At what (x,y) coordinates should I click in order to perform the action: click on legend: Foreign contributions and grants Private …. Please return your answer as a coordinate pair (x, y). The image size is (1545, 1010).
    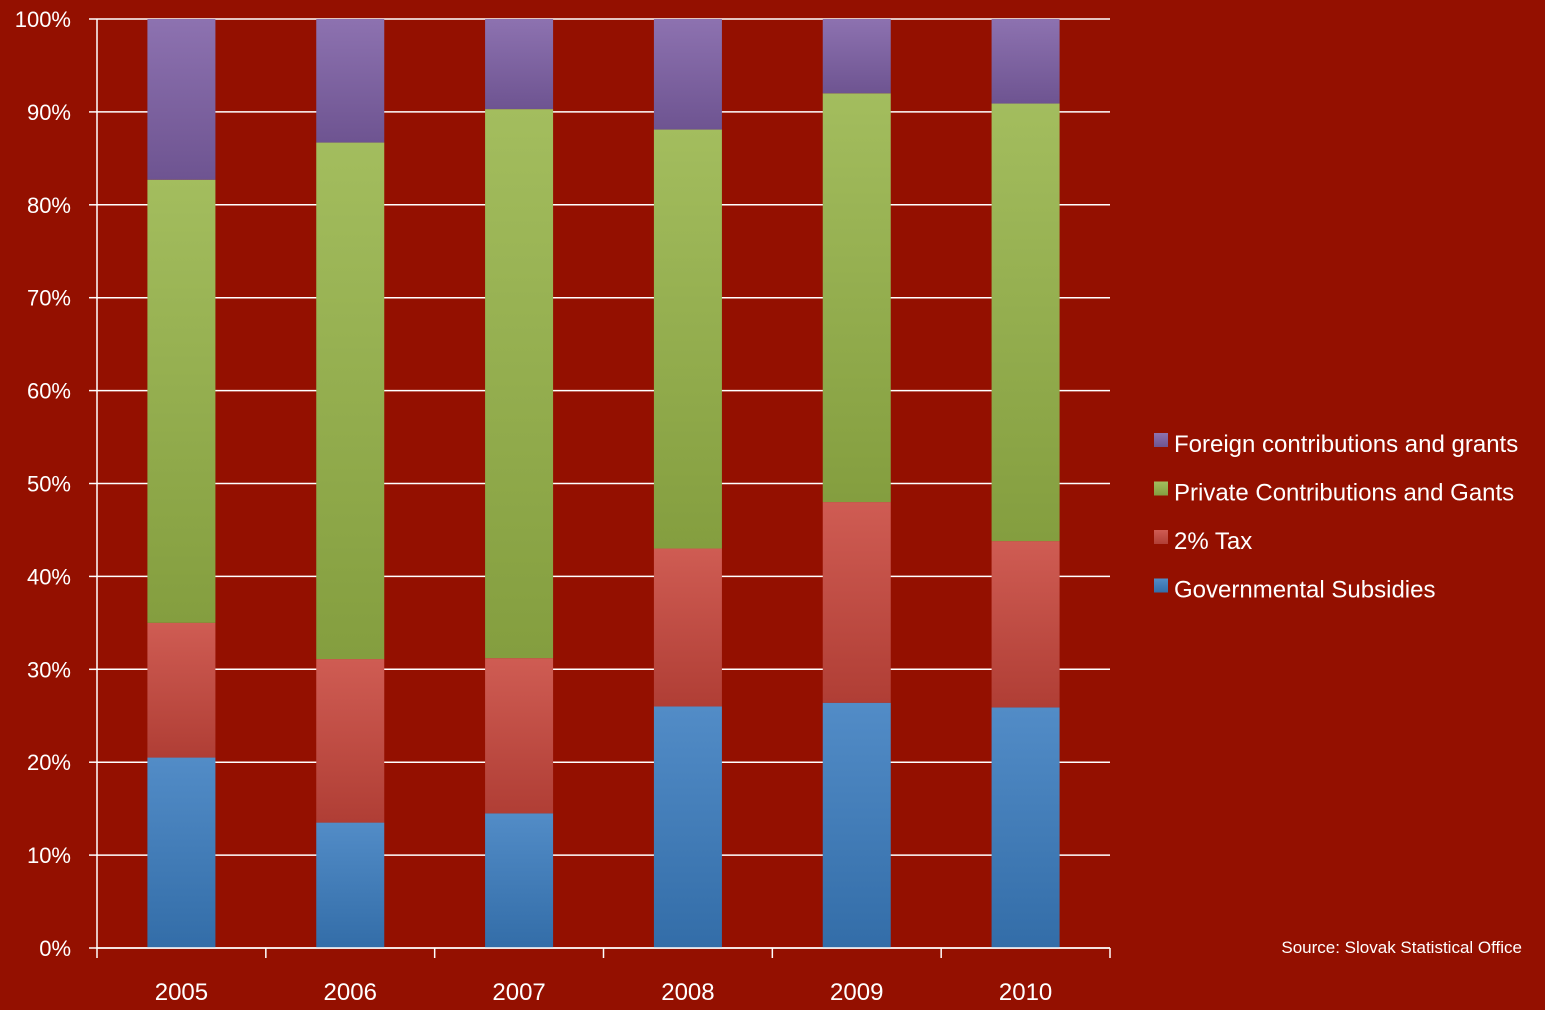
    Looking at the image, I should click on (1336, 517).